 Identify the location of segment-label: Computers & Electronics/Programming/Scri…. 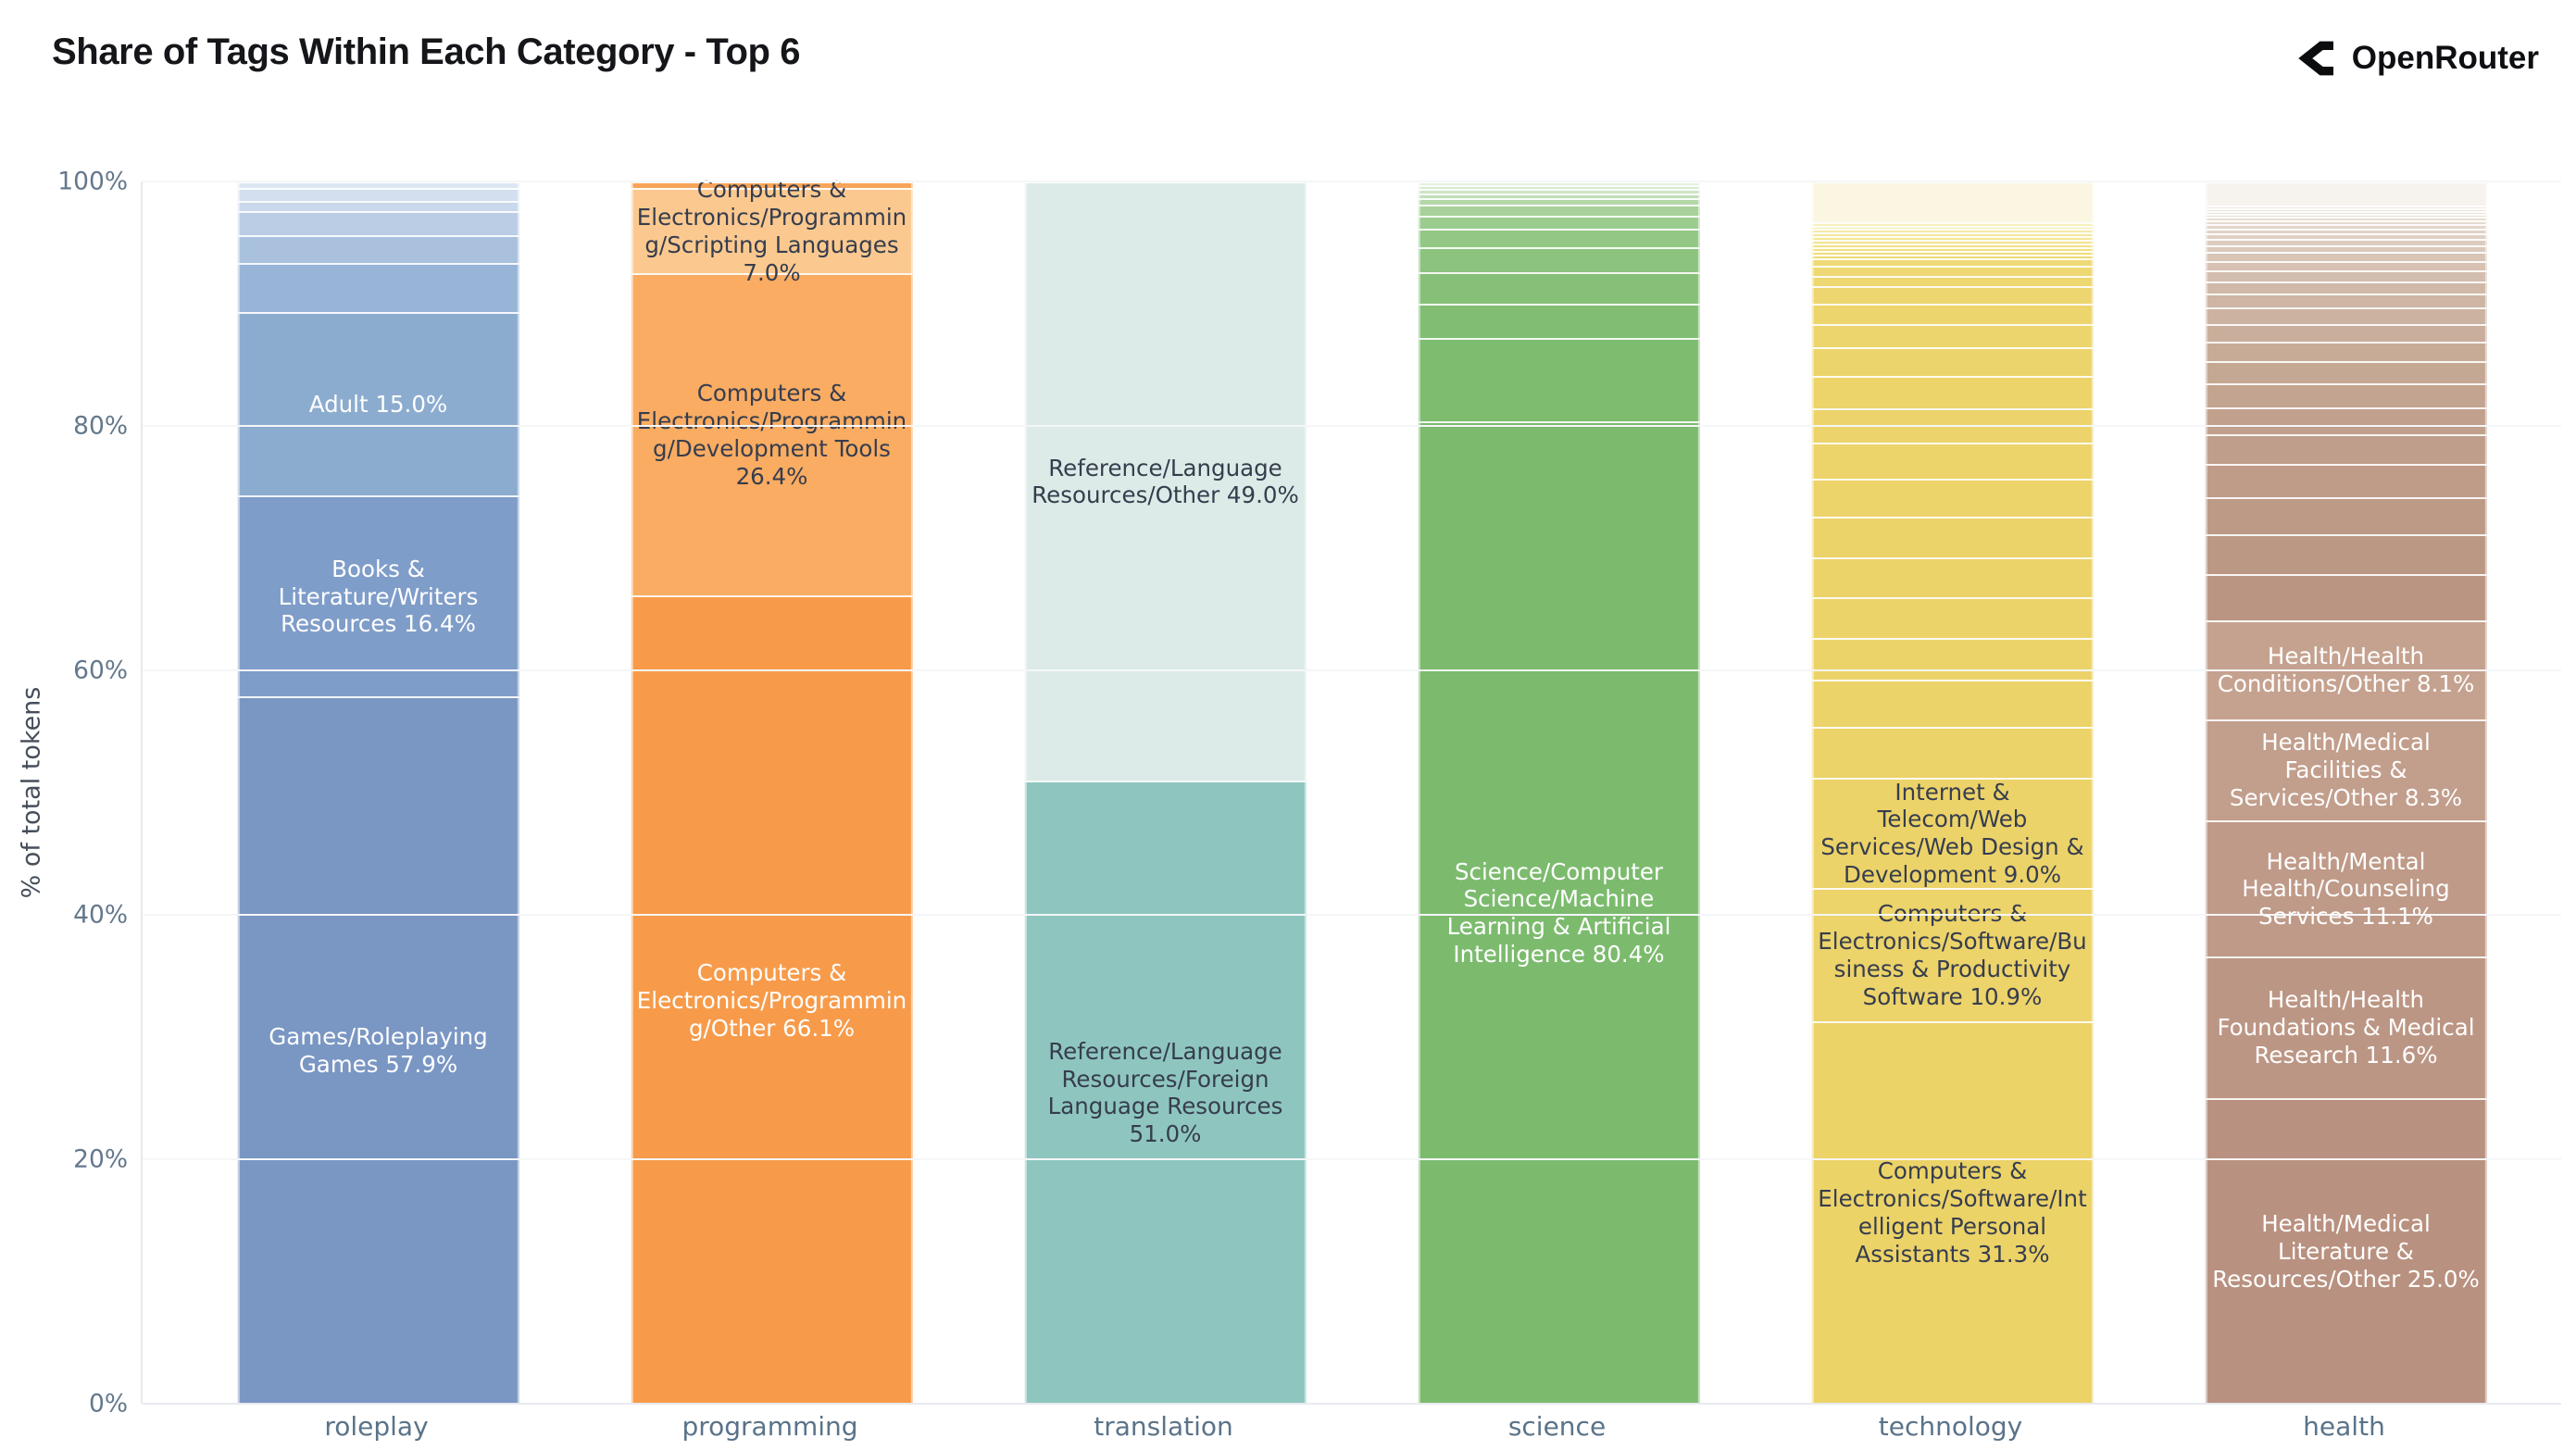
(771, 231).